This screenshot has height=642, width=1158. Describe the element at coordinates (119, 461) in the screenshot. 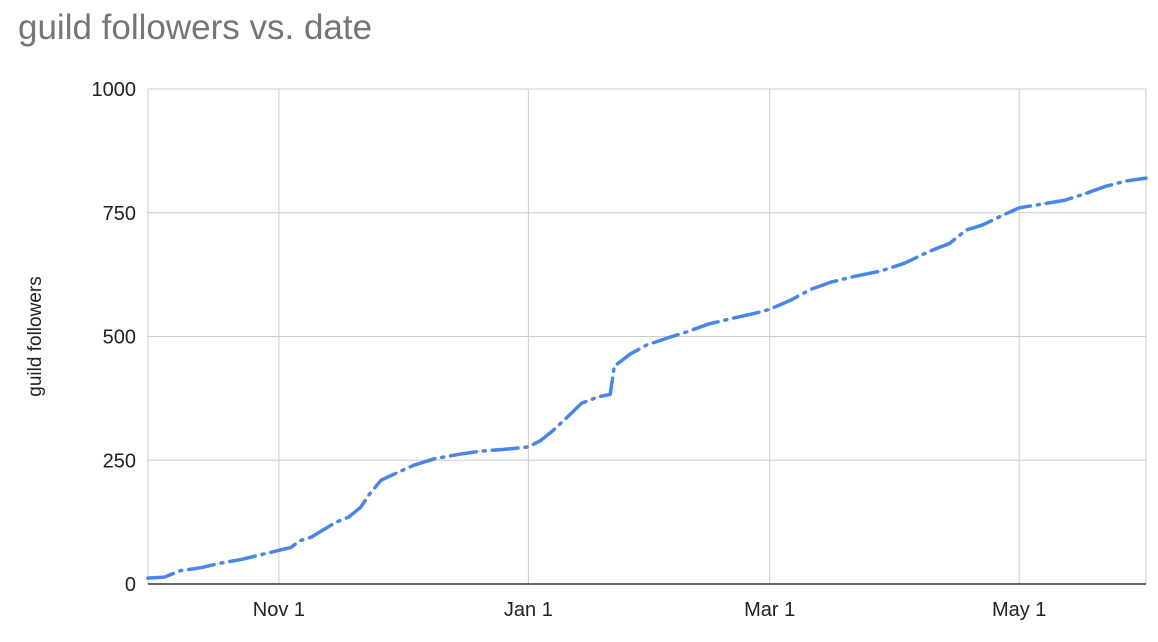

I see `y-tick-label: 250` at that location.